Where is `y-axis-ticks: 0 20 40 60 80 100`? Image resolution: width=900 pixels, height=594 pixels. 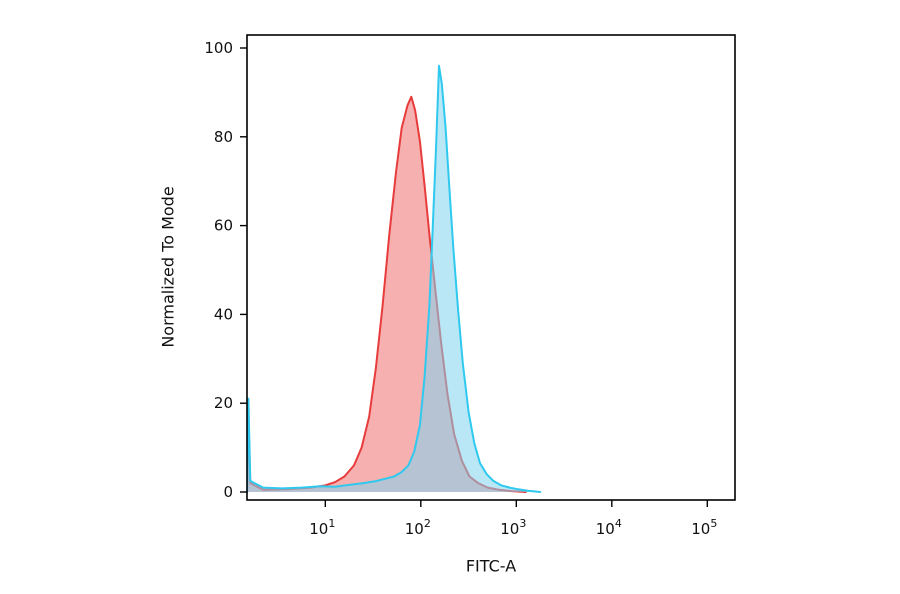 y-axis-ticks: 0 20 40 60 80 100 is located at coordinates (225, 270).